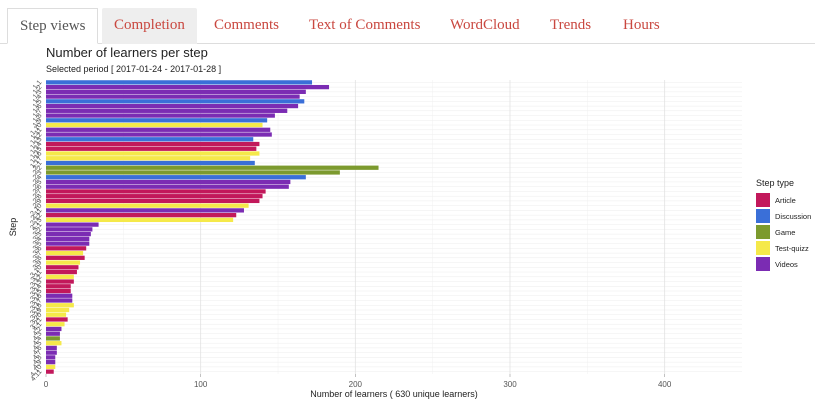  I want to click on tab-trends: Trends, so click(571, 25).